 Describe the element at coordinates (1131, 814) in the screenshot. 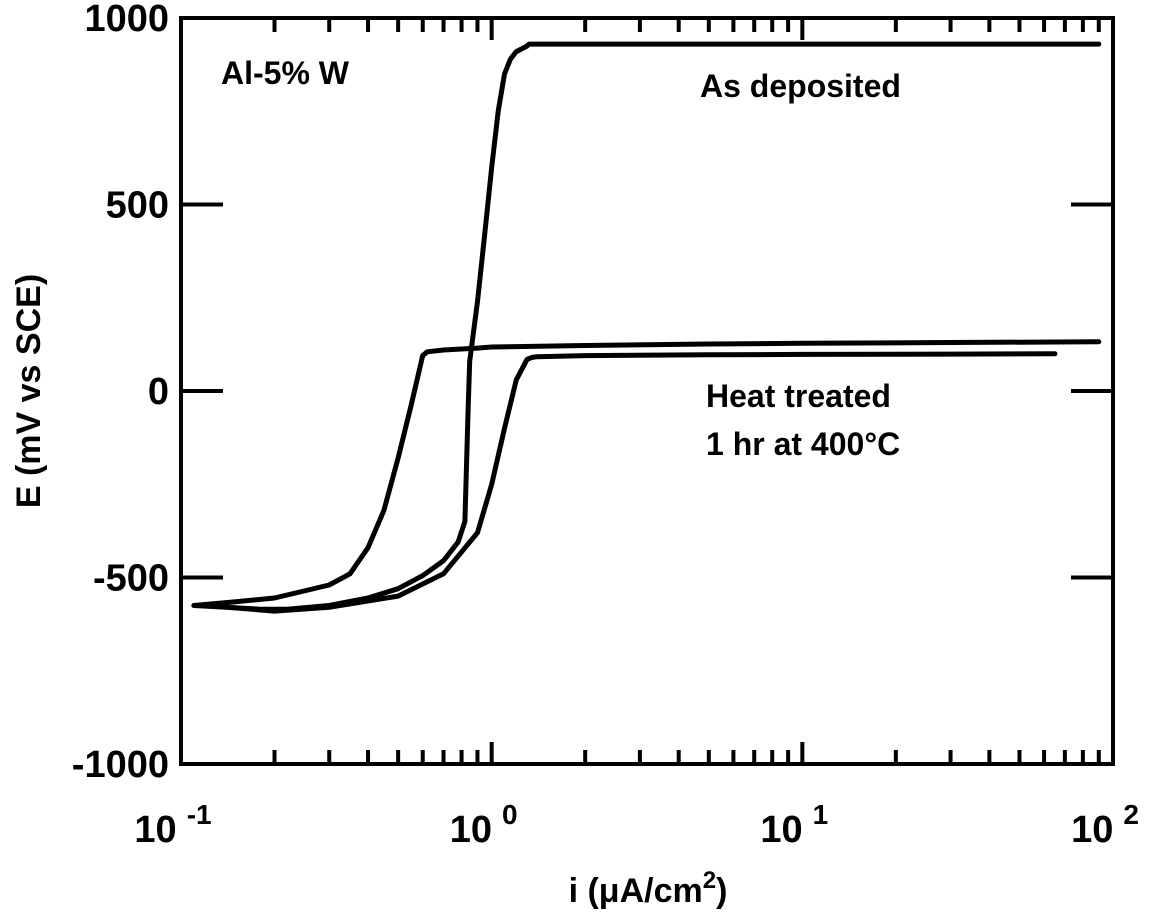

I see `x-tick-label-exp: 2` at that location.